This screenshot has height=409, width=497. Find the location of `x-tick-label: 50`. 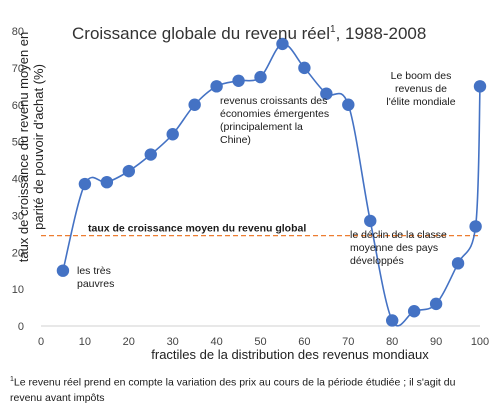

x-tick-label: 50 is located at coordinates (260, 342).